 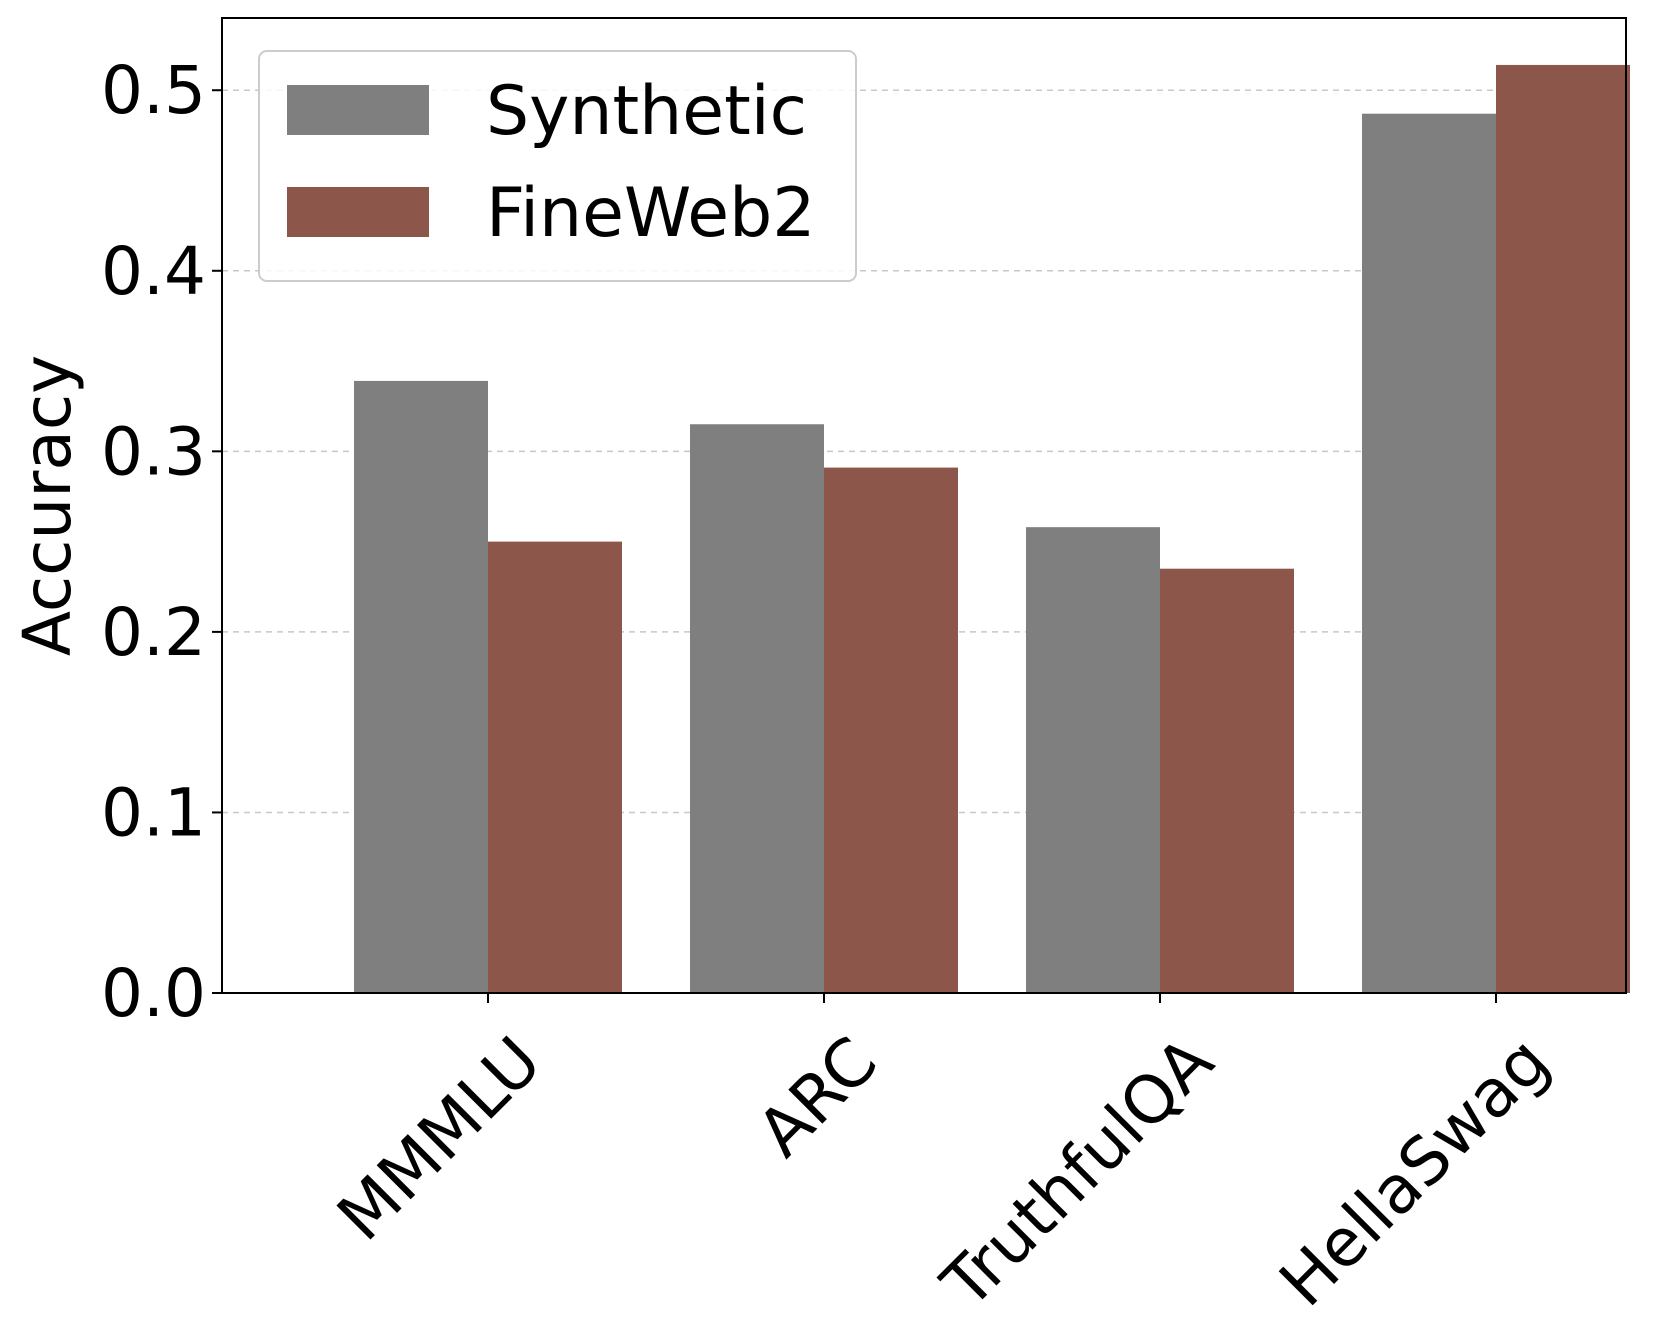 I want to click on x-tick-label-truthfulqa: TruthfulQA, so click(x=1077, y=1172).